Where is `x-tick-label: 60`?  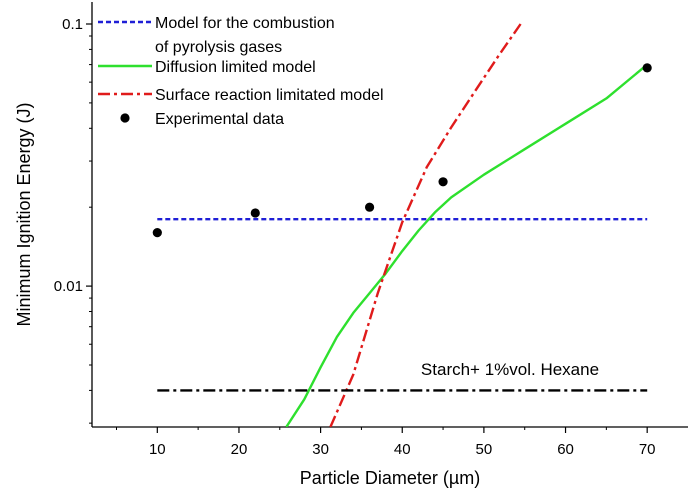 x-tick-label: 60 is located at coordinates (565, 449).